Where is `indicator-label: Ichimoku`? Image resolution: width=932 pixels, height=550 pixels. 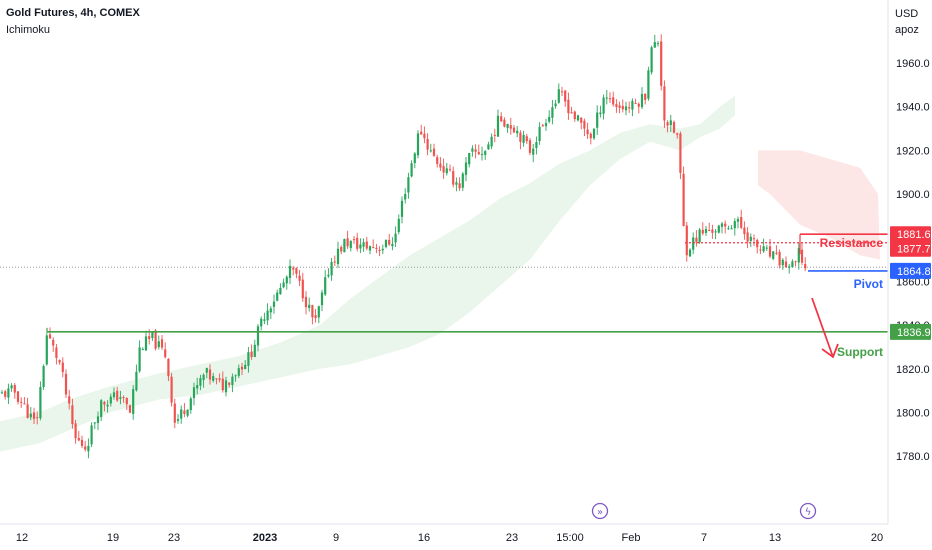
indicator-label: Ichimoku is located at coordinates (28, 30).